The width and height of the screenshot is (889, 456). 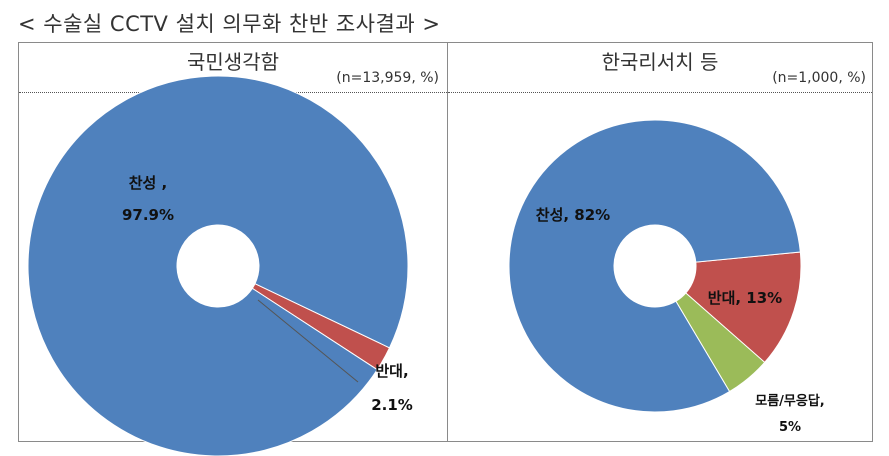 What do you see at coordinates (573, 215) in the screenshot?
I see `data-label-1-0: 찬성, 82%` at bounding box center [573, 215].